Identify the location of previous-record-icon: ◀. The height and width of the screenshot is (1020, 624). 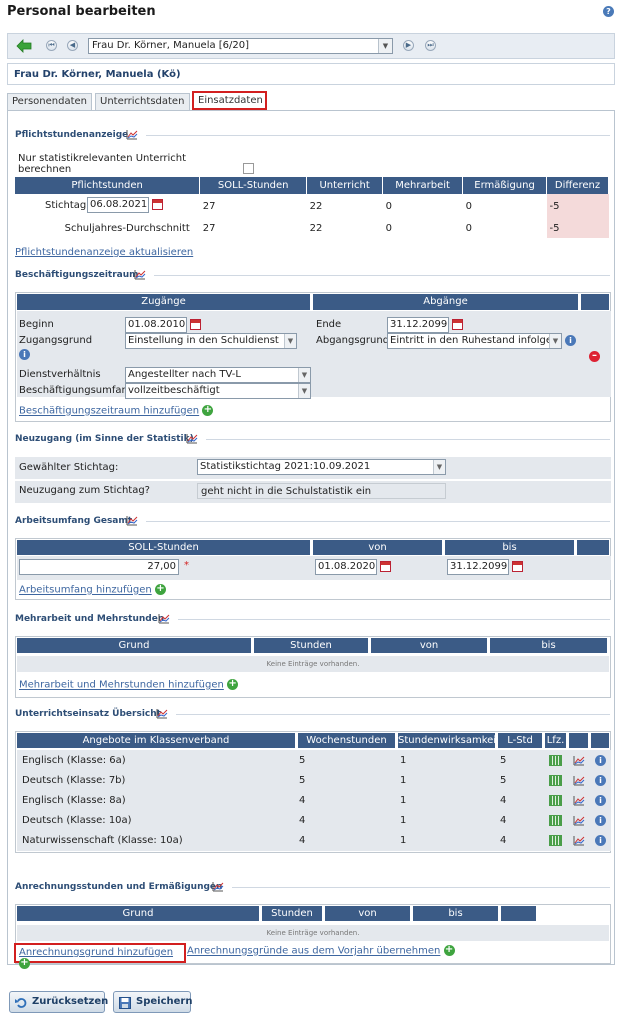
(72, 45).